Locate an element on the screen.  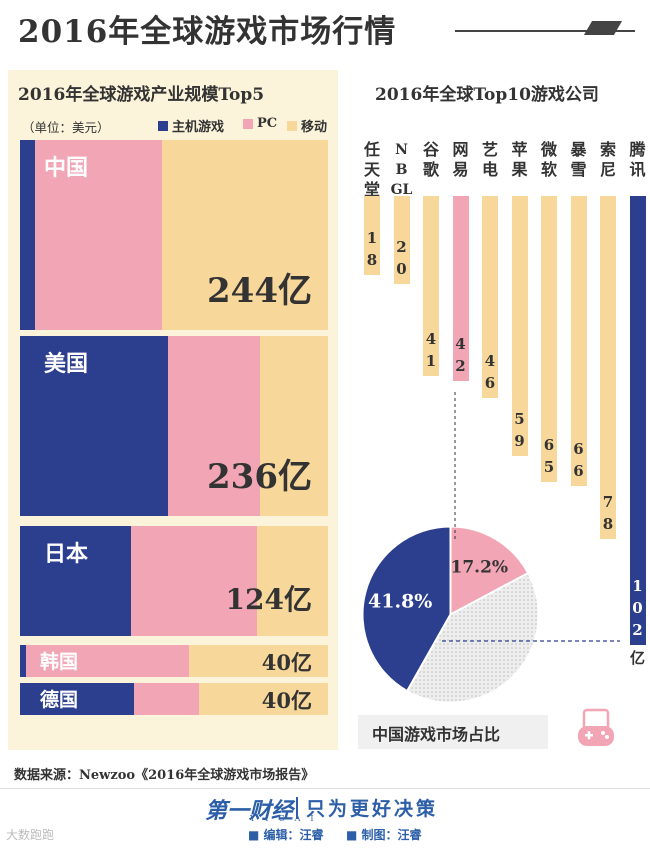
footer-divider is located at coordinates (325, 788).